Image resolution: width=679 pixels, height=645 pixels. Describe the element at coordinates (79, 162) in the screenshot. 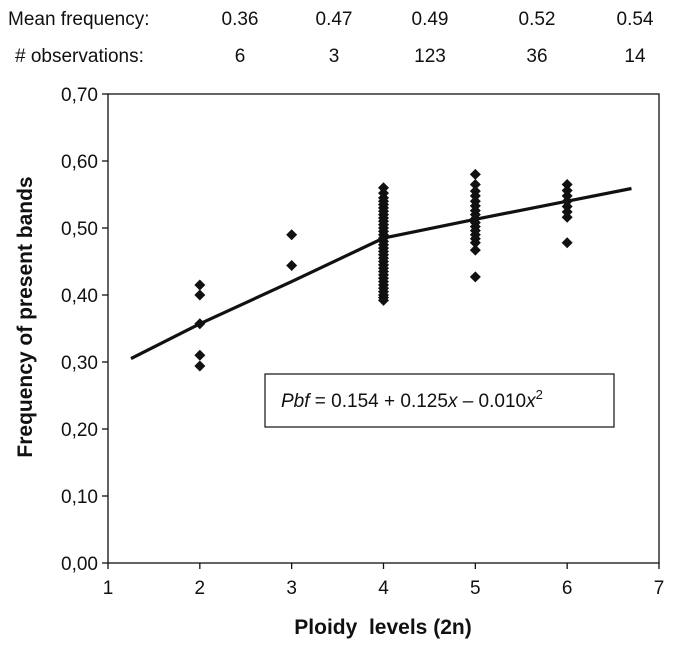

I see `y-tick-label: 0,60` at that location.